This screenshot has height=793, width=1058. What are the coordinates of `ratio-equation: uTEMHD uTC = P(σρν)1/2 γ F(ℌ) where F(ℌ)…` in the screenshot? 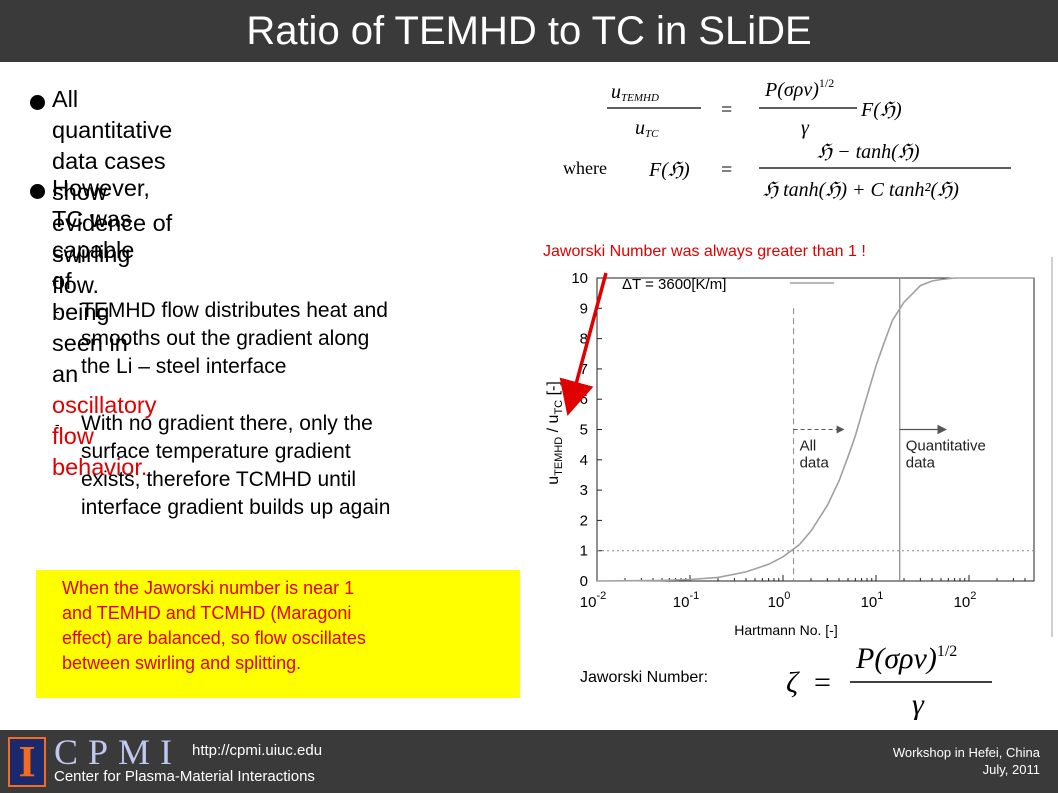 It's located at (787, 138).